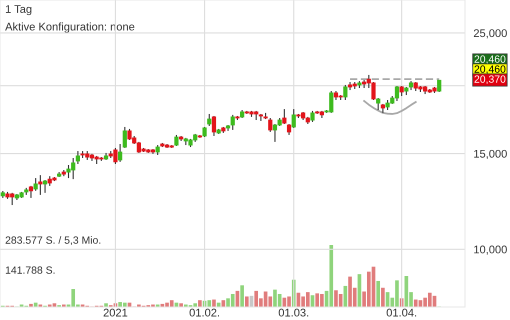 Image resolution: width=510 pixels, height=320 pixels. Describe the element at coordinates (401, 312) in the screenshot. I see `x-tick-label: 01.04.` at that location.